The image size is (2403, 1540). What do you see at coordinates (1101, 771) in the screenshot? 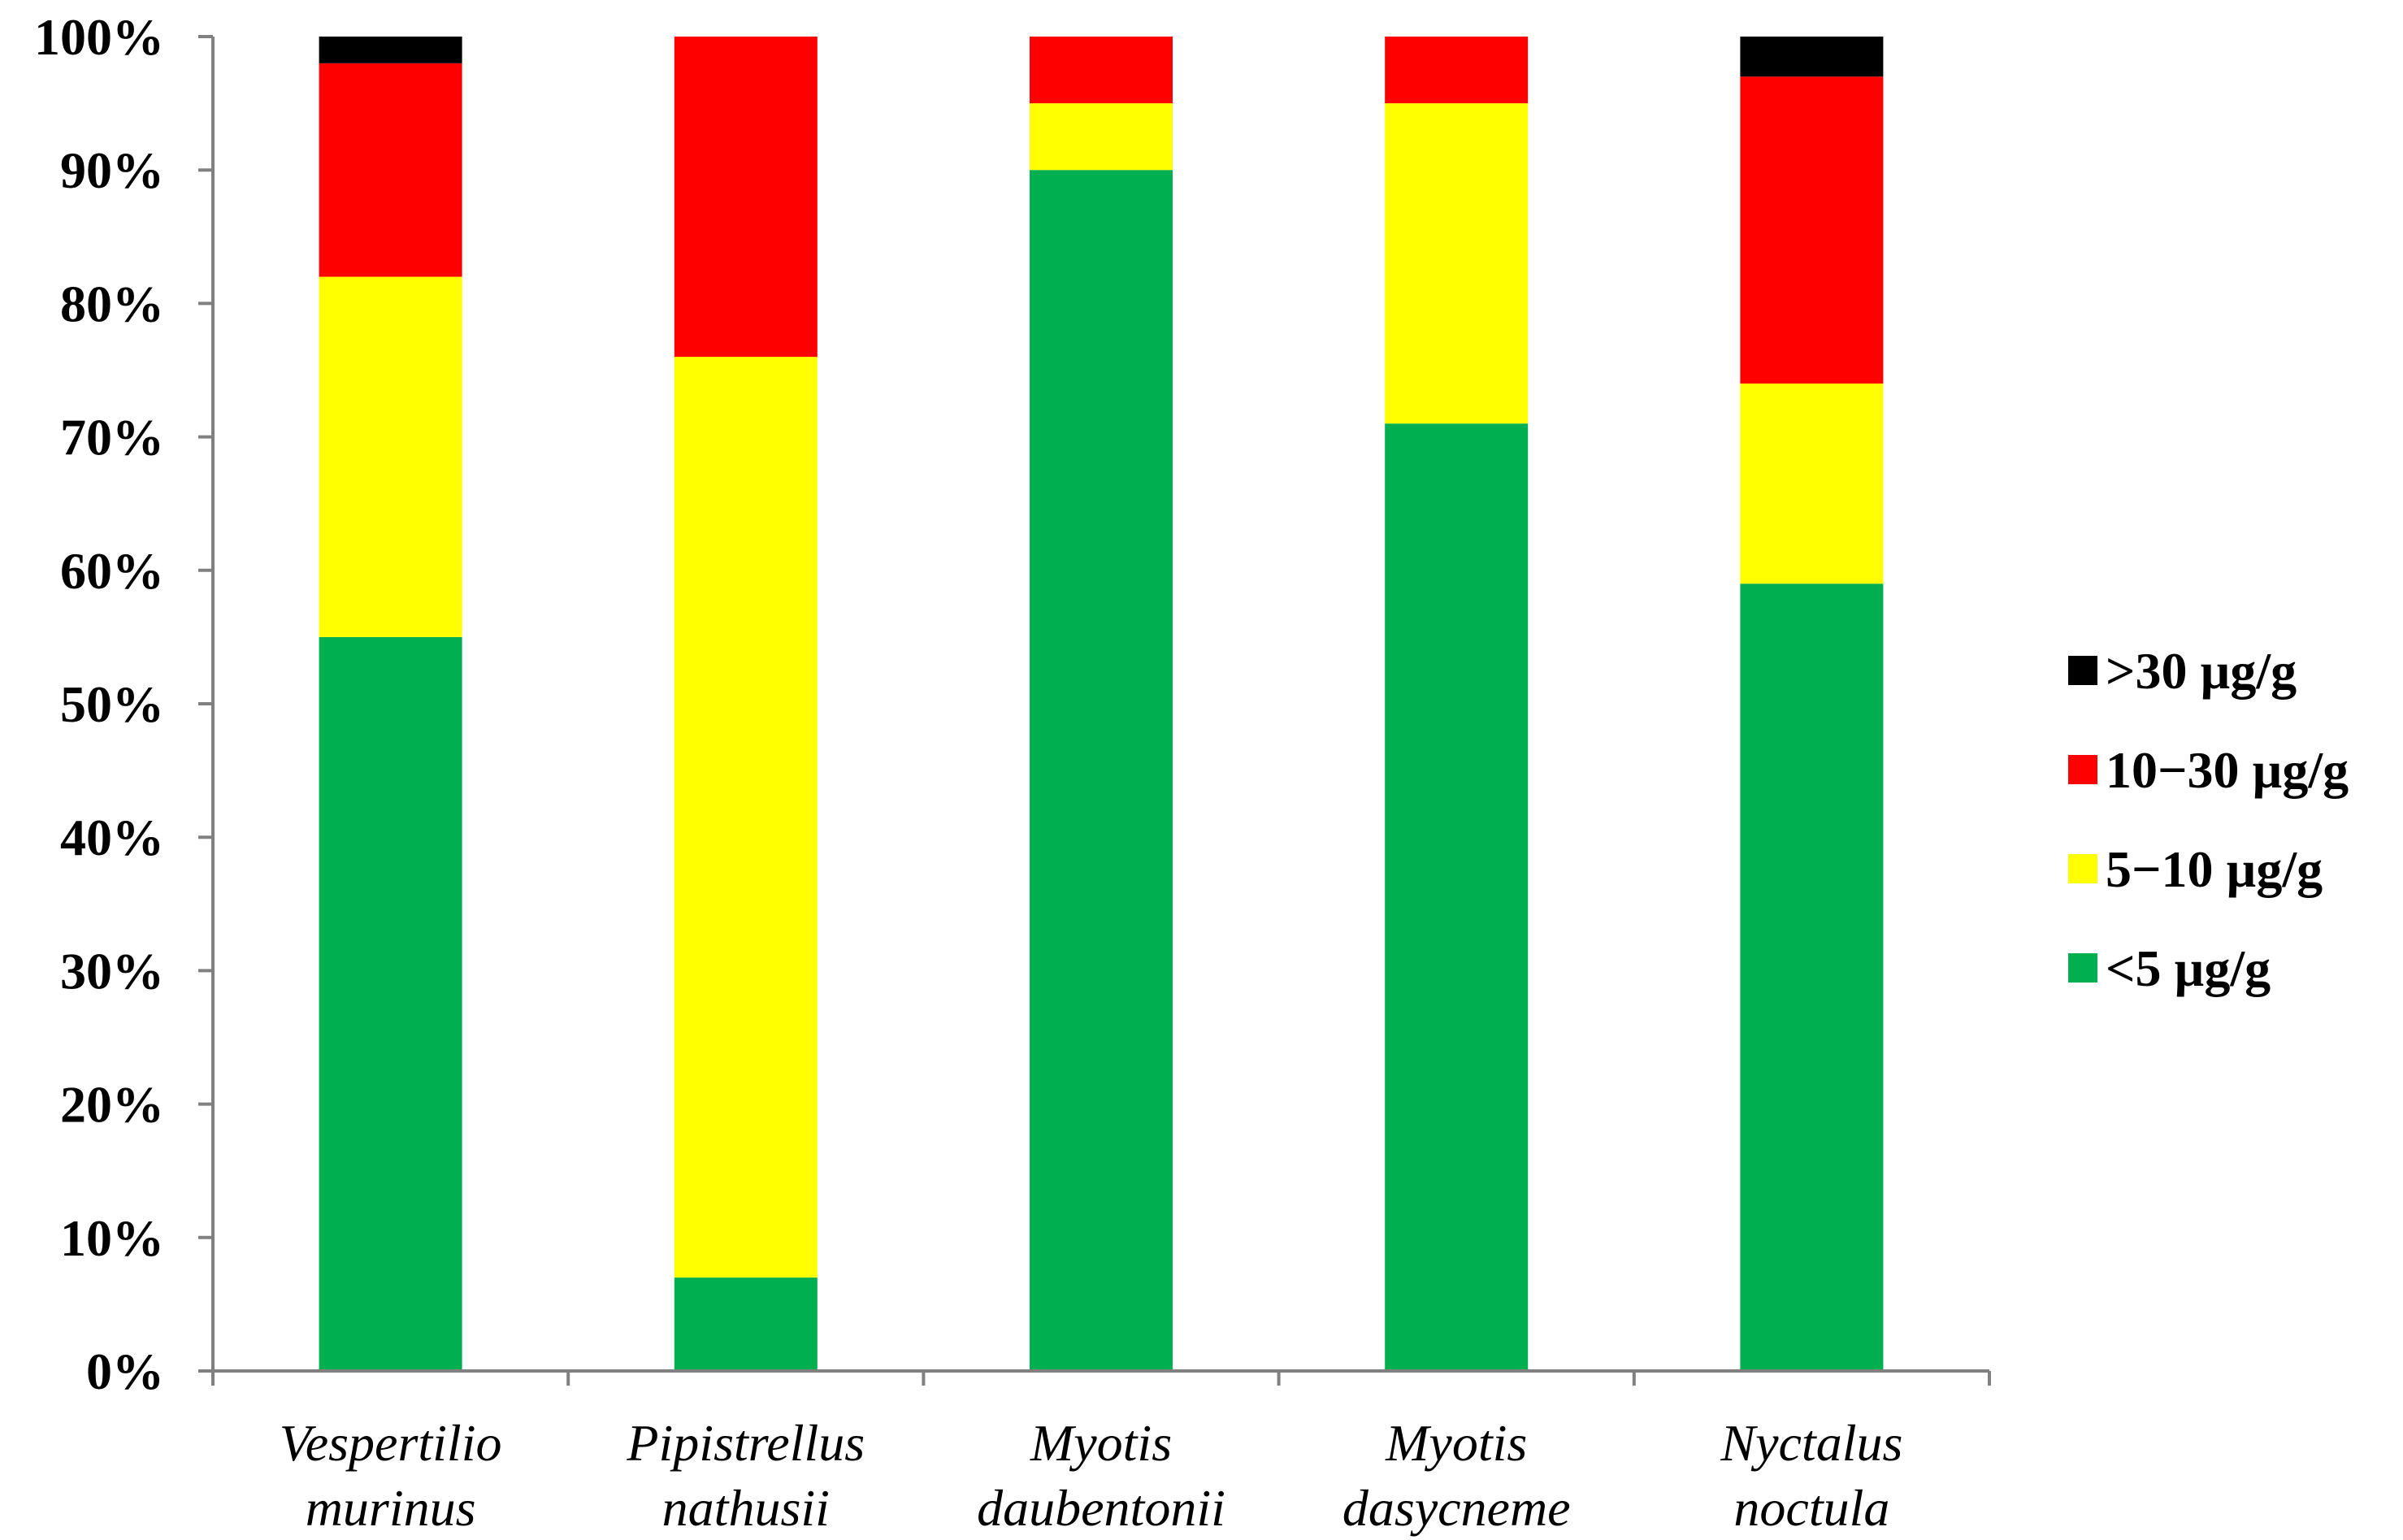
I see `bar-segment-2-5-g-g` at bounding box center [1101, 771].